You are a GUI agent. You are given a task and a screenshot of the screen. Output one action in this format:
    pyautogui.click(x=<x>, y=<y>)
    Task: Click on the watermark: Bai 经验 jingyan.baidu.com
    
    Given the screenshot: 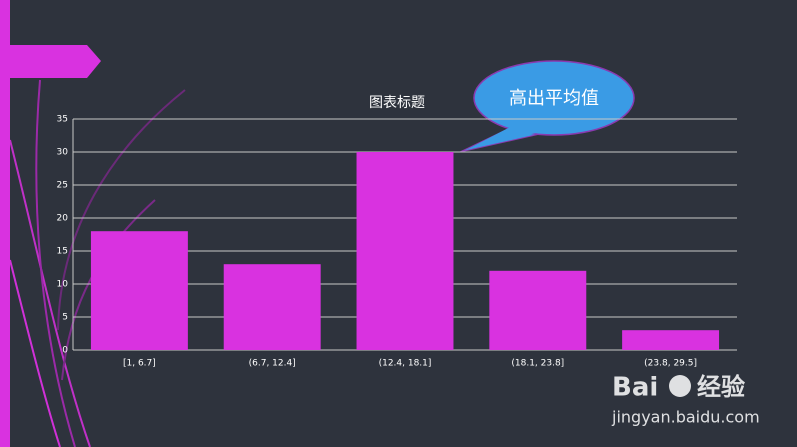 What is the action you would take?
    pyautogui.click(x=685, y=400)
    